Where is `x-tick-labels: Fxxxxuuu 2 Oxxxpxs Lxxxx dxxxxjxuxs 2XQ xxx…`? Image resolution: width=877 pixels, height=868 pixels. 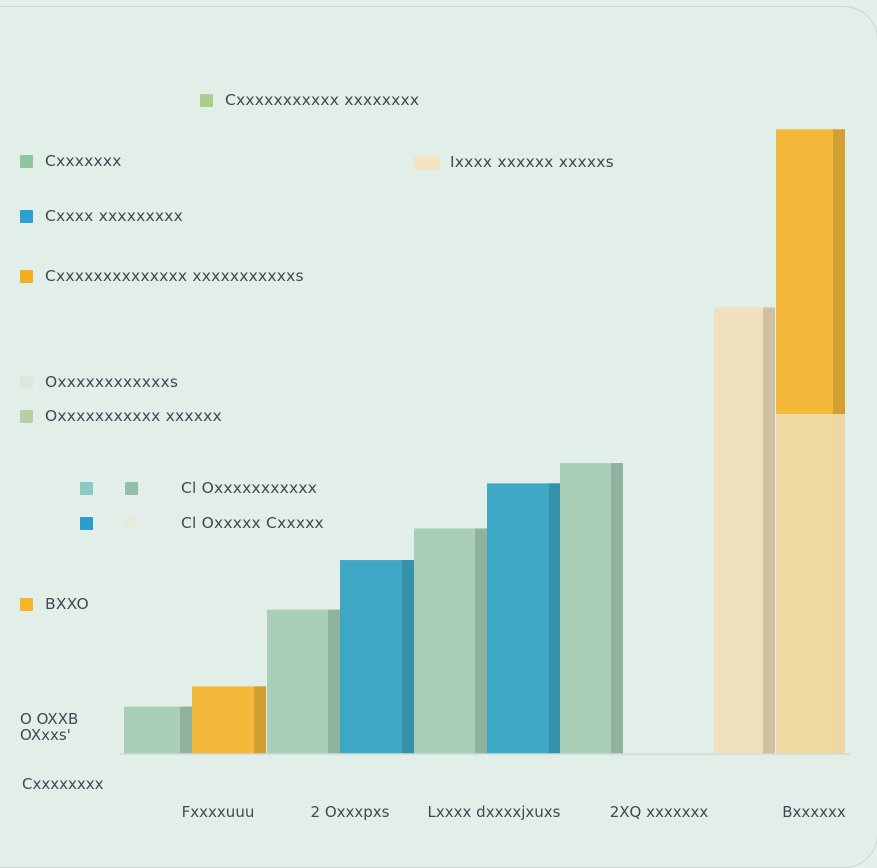
x-tick-labels: Fxxxxuuu 2 Oxxxpxs Lxxxx dxxxxjxuxs 2XQ xxx… is located at coordinates (514, 812).